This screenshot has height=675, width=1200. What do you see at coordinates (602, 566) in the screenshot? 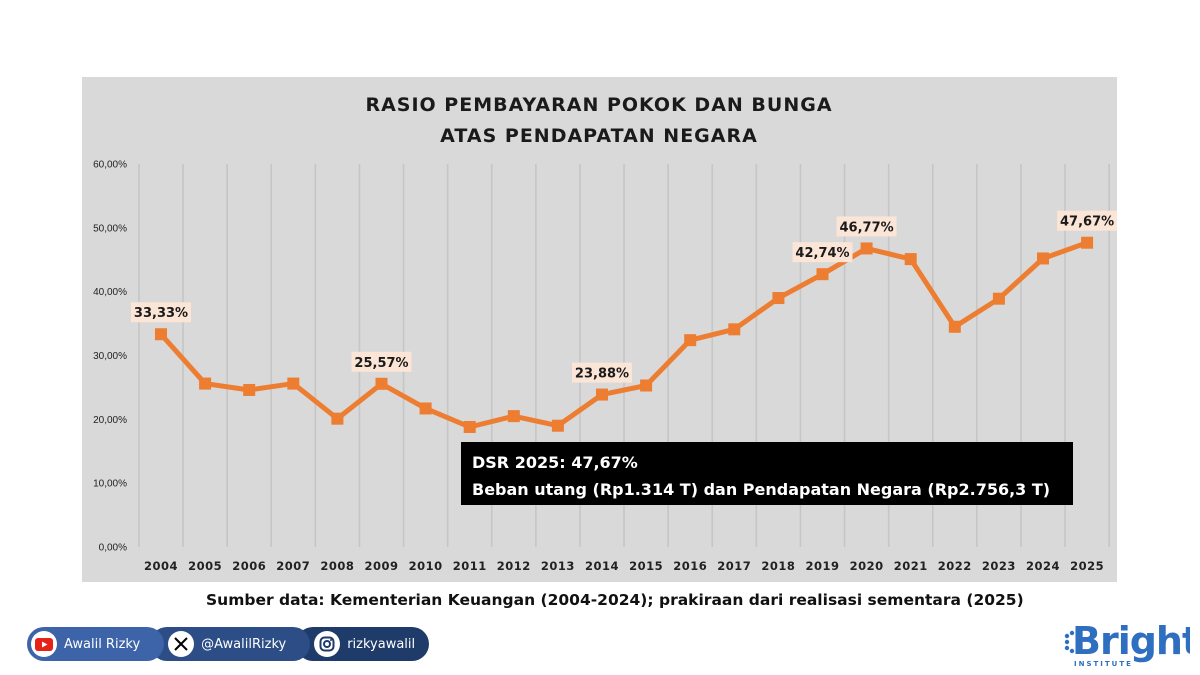
I see `x-tick-label: 2014` at bounding box center [602, 566].